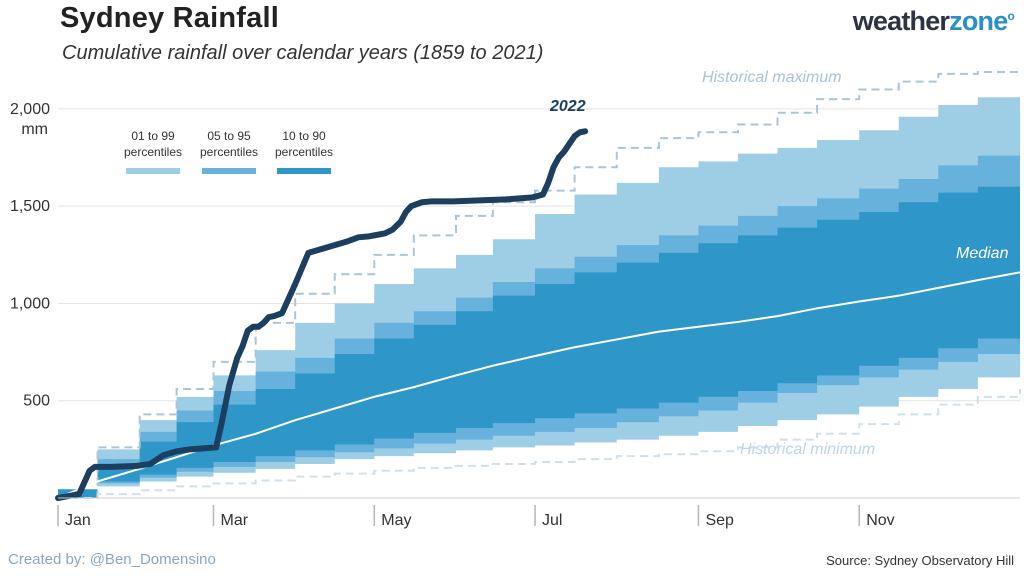 The width and height of the screenshot is (1024, 576). What do you see at coordinates (229, 136) in the screenshot?
I see `legend-label-2: 05 to 95` at bounding box center [229, 136].